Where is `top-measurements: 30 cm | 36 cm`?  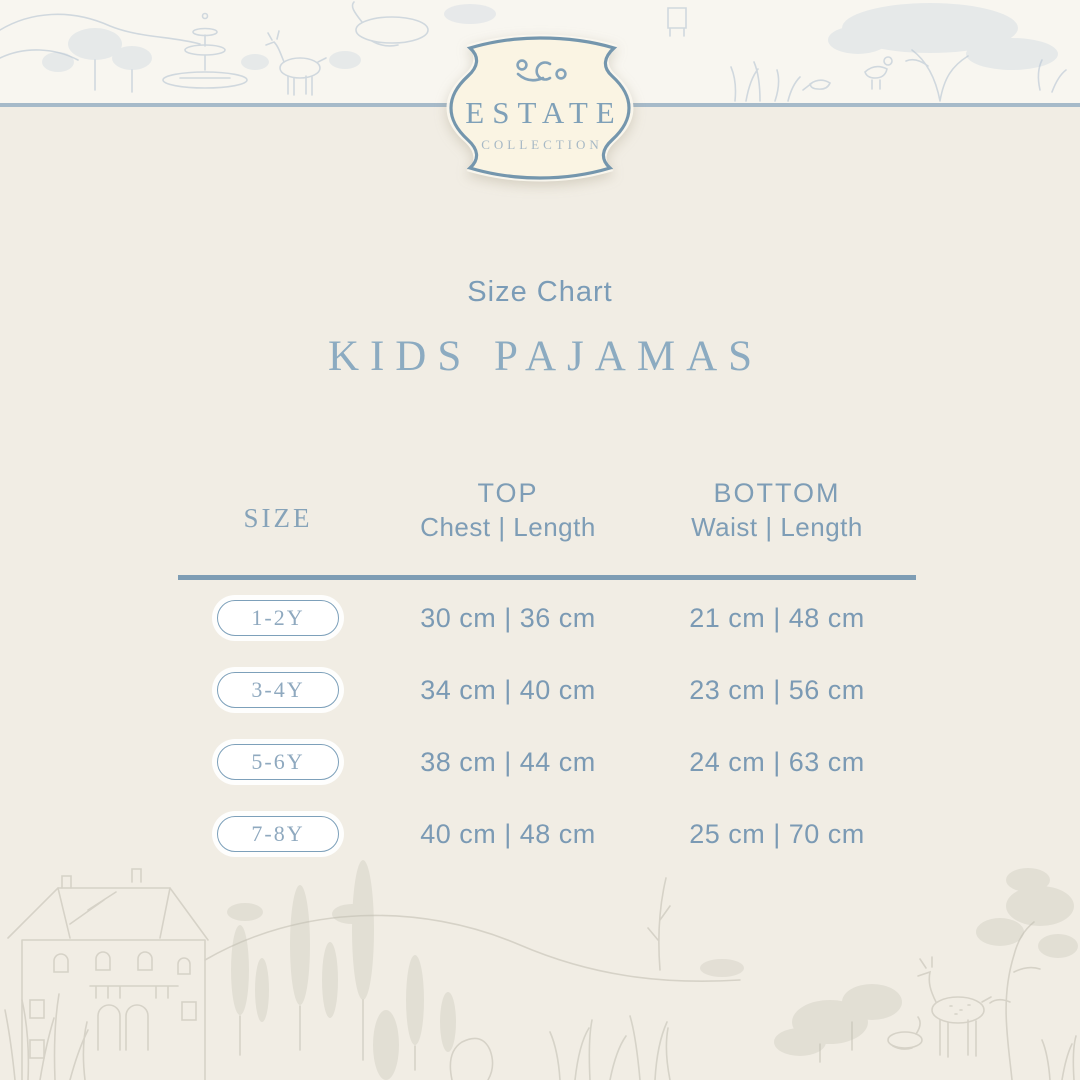
top-measurements: 30 cm | 36 cm is located at coordinates (508, 617).